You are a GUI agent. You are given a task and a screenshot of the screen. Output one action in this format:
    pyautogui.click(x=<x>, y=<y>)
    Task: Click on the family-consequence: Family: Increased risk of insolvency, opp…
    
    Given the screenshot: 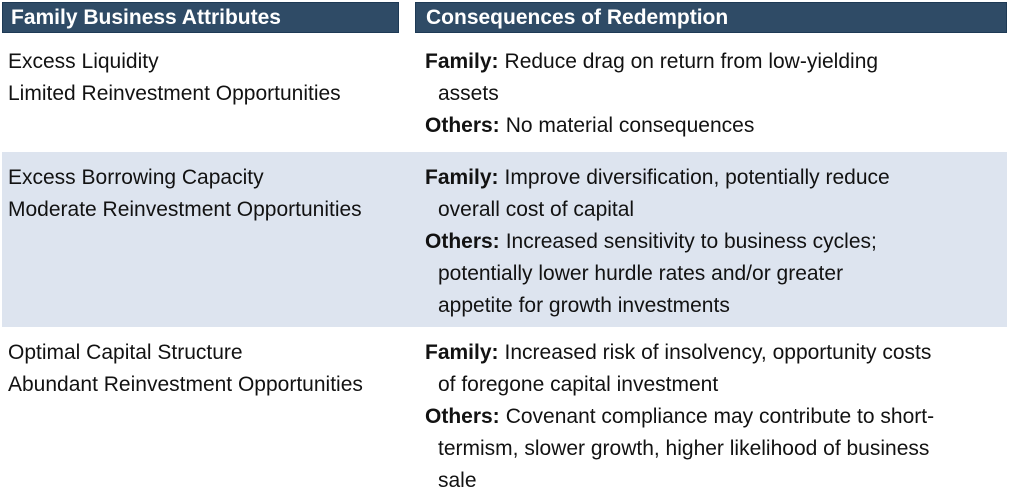 What is the action you would take?
    pyautogui.click(x=714, y=369)
    